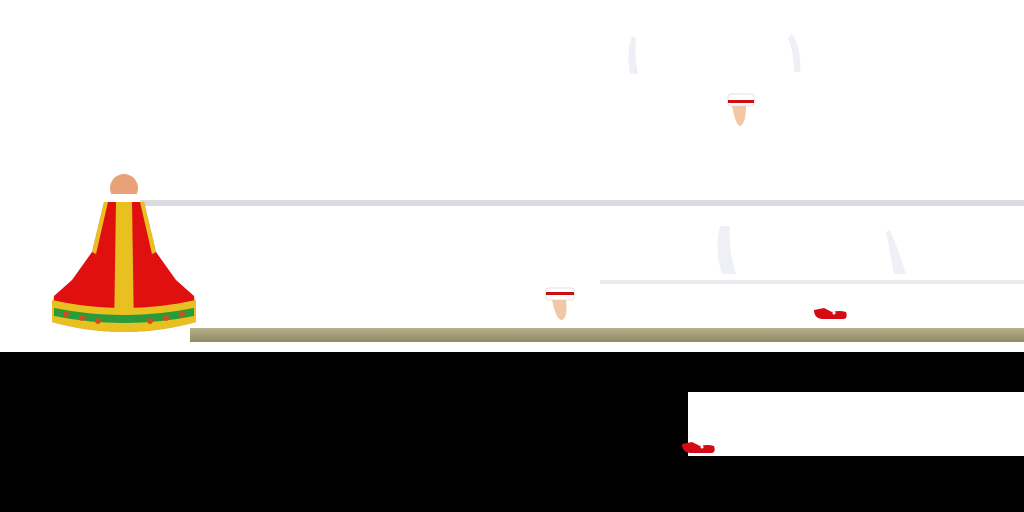  What do you see at coordinates (100, 228) in the screenshot?
I see `strap-left-icon` at bounding box center [100, 228].